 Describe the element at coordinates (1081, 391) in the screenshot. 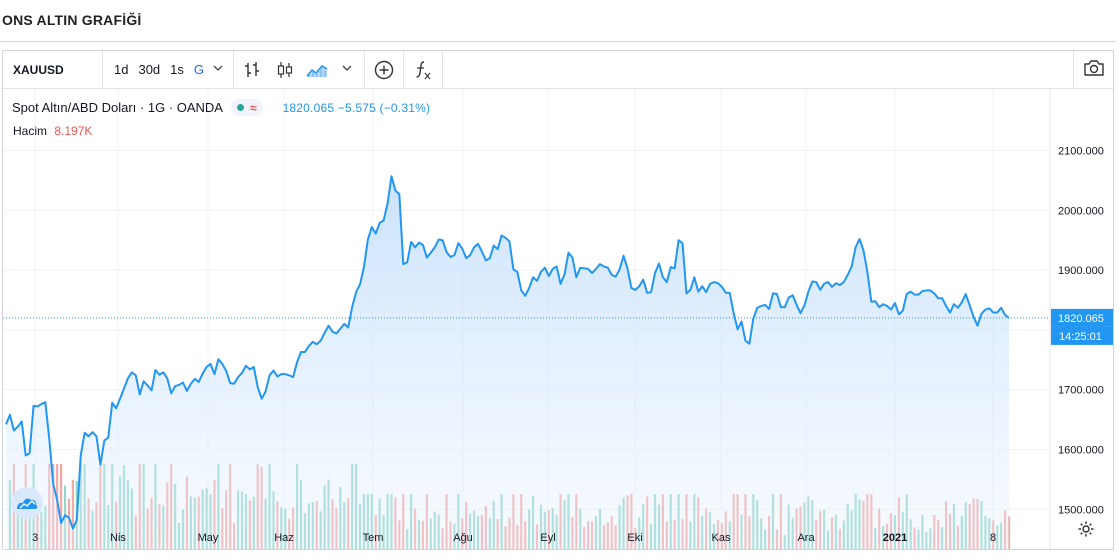

I see `y-tick-label: 1700.000` at that location.